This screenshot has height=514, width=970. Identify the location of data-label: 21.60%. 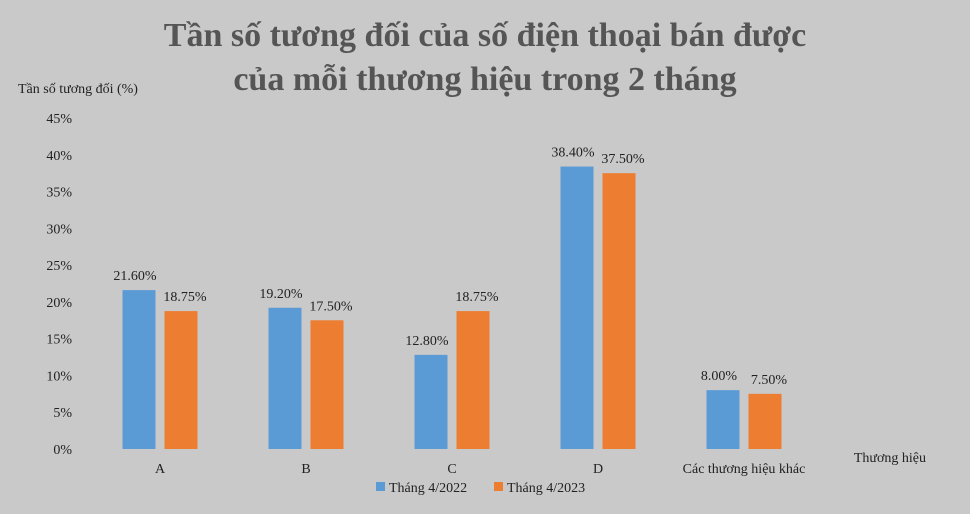
(135, 276).